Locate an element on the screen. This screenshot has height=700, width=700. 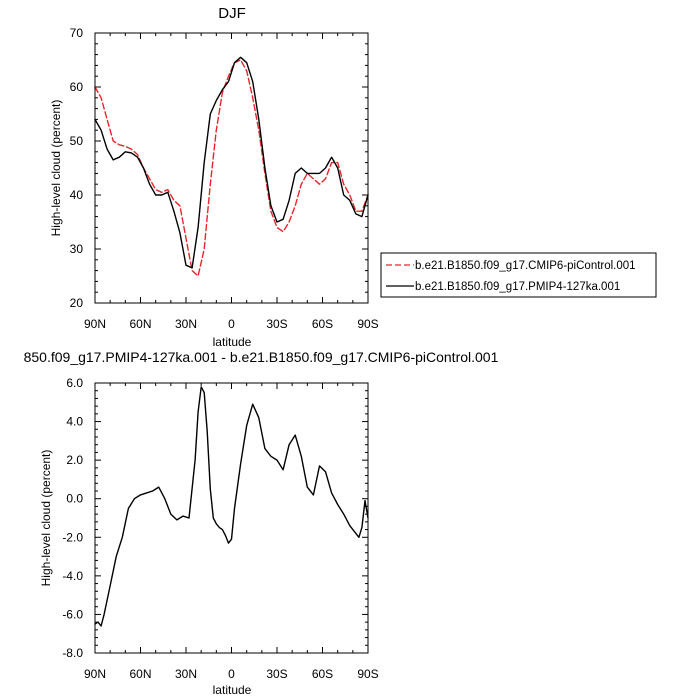
top-x-axis-label: latitude is located at coordinates (232, 342).